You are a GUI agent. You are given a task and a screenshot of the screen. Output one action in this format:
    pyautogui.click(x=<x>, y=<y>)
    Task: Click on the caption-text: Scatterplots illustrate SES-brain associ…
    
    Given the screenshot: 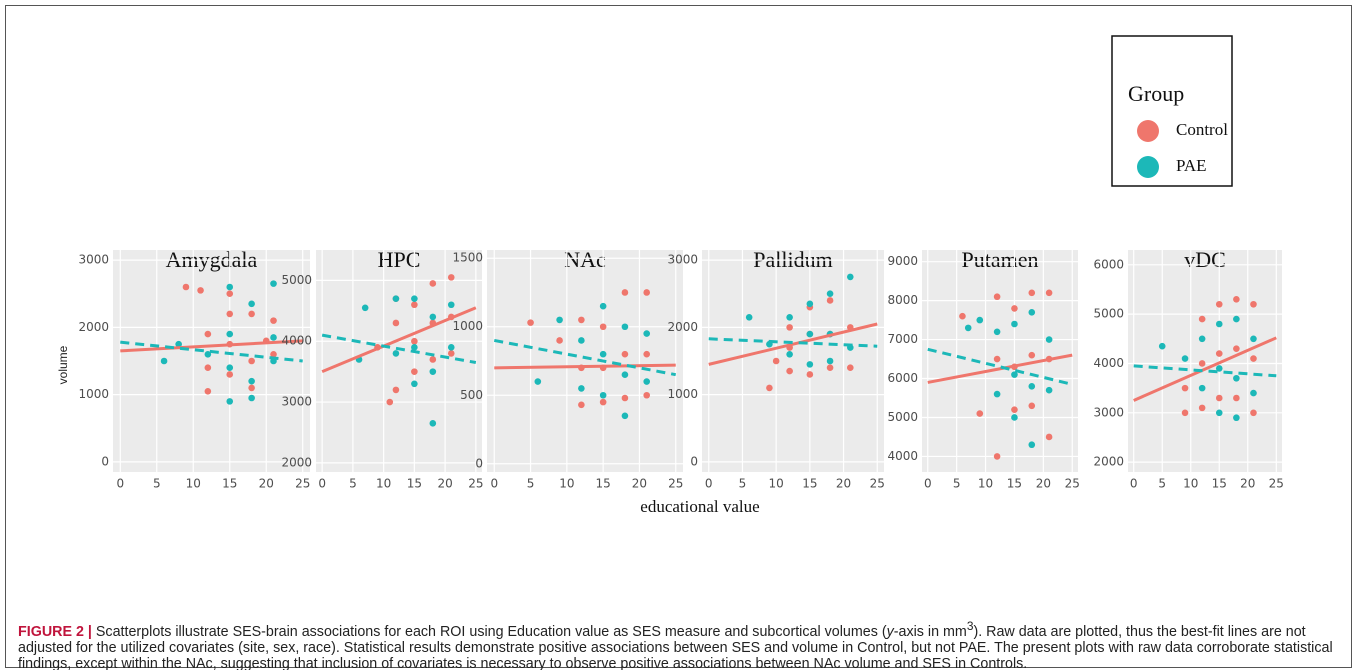 What is the action you would take?
    pyautogui.click(x=489, y=631)
    